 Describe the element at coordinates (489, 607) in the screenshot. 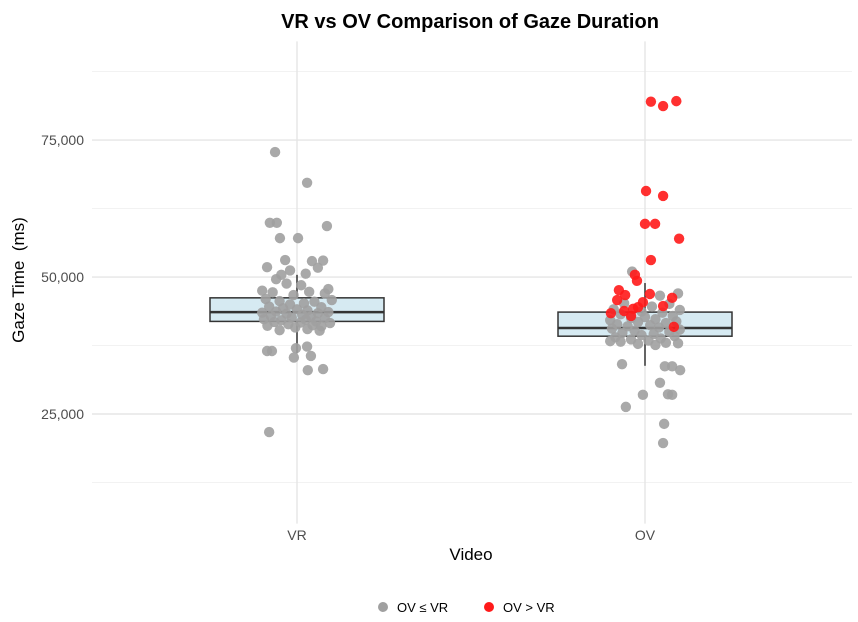

I see `legend-marker-red` at that location.